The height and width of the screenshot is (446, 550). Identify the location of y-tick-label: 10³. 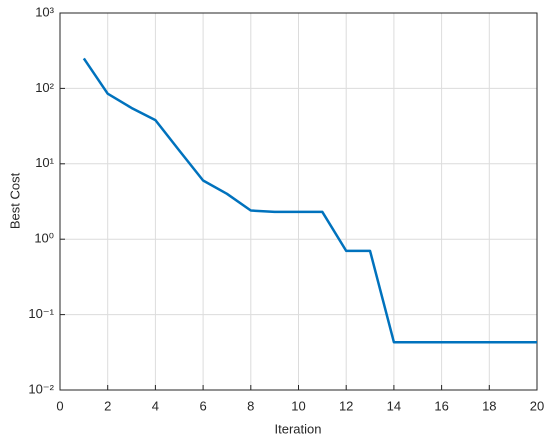
(44, 11).